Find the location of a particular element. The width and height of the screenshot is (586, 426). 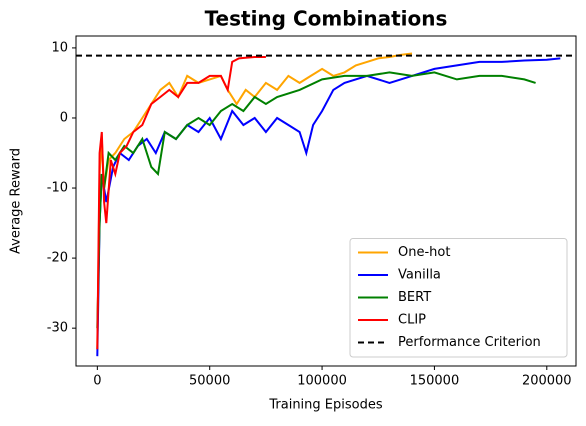

x-tick-label: 150000 is located at coordinates (435, 381).